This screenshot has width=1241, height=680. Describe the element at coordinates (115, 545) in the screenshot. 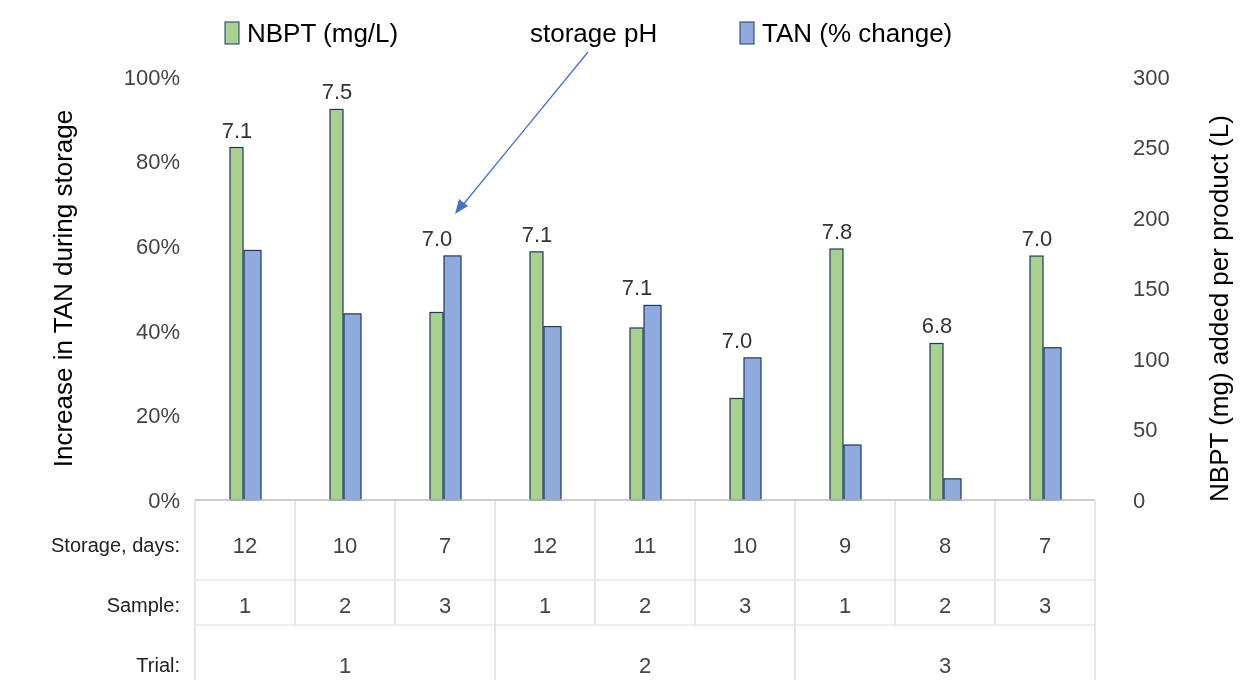

I see `text: Storage, days:` at that location.